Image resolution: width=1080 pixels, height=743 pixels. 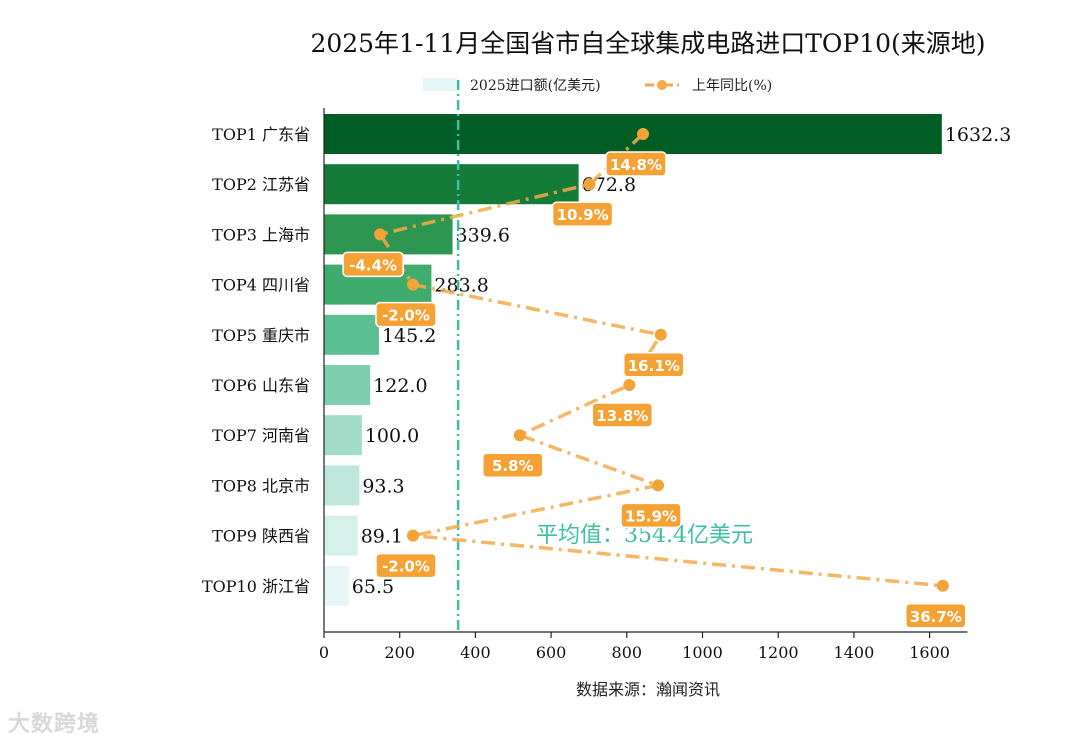 I want to click on yoy-label: 10.9%, so click(x=583, y=215).